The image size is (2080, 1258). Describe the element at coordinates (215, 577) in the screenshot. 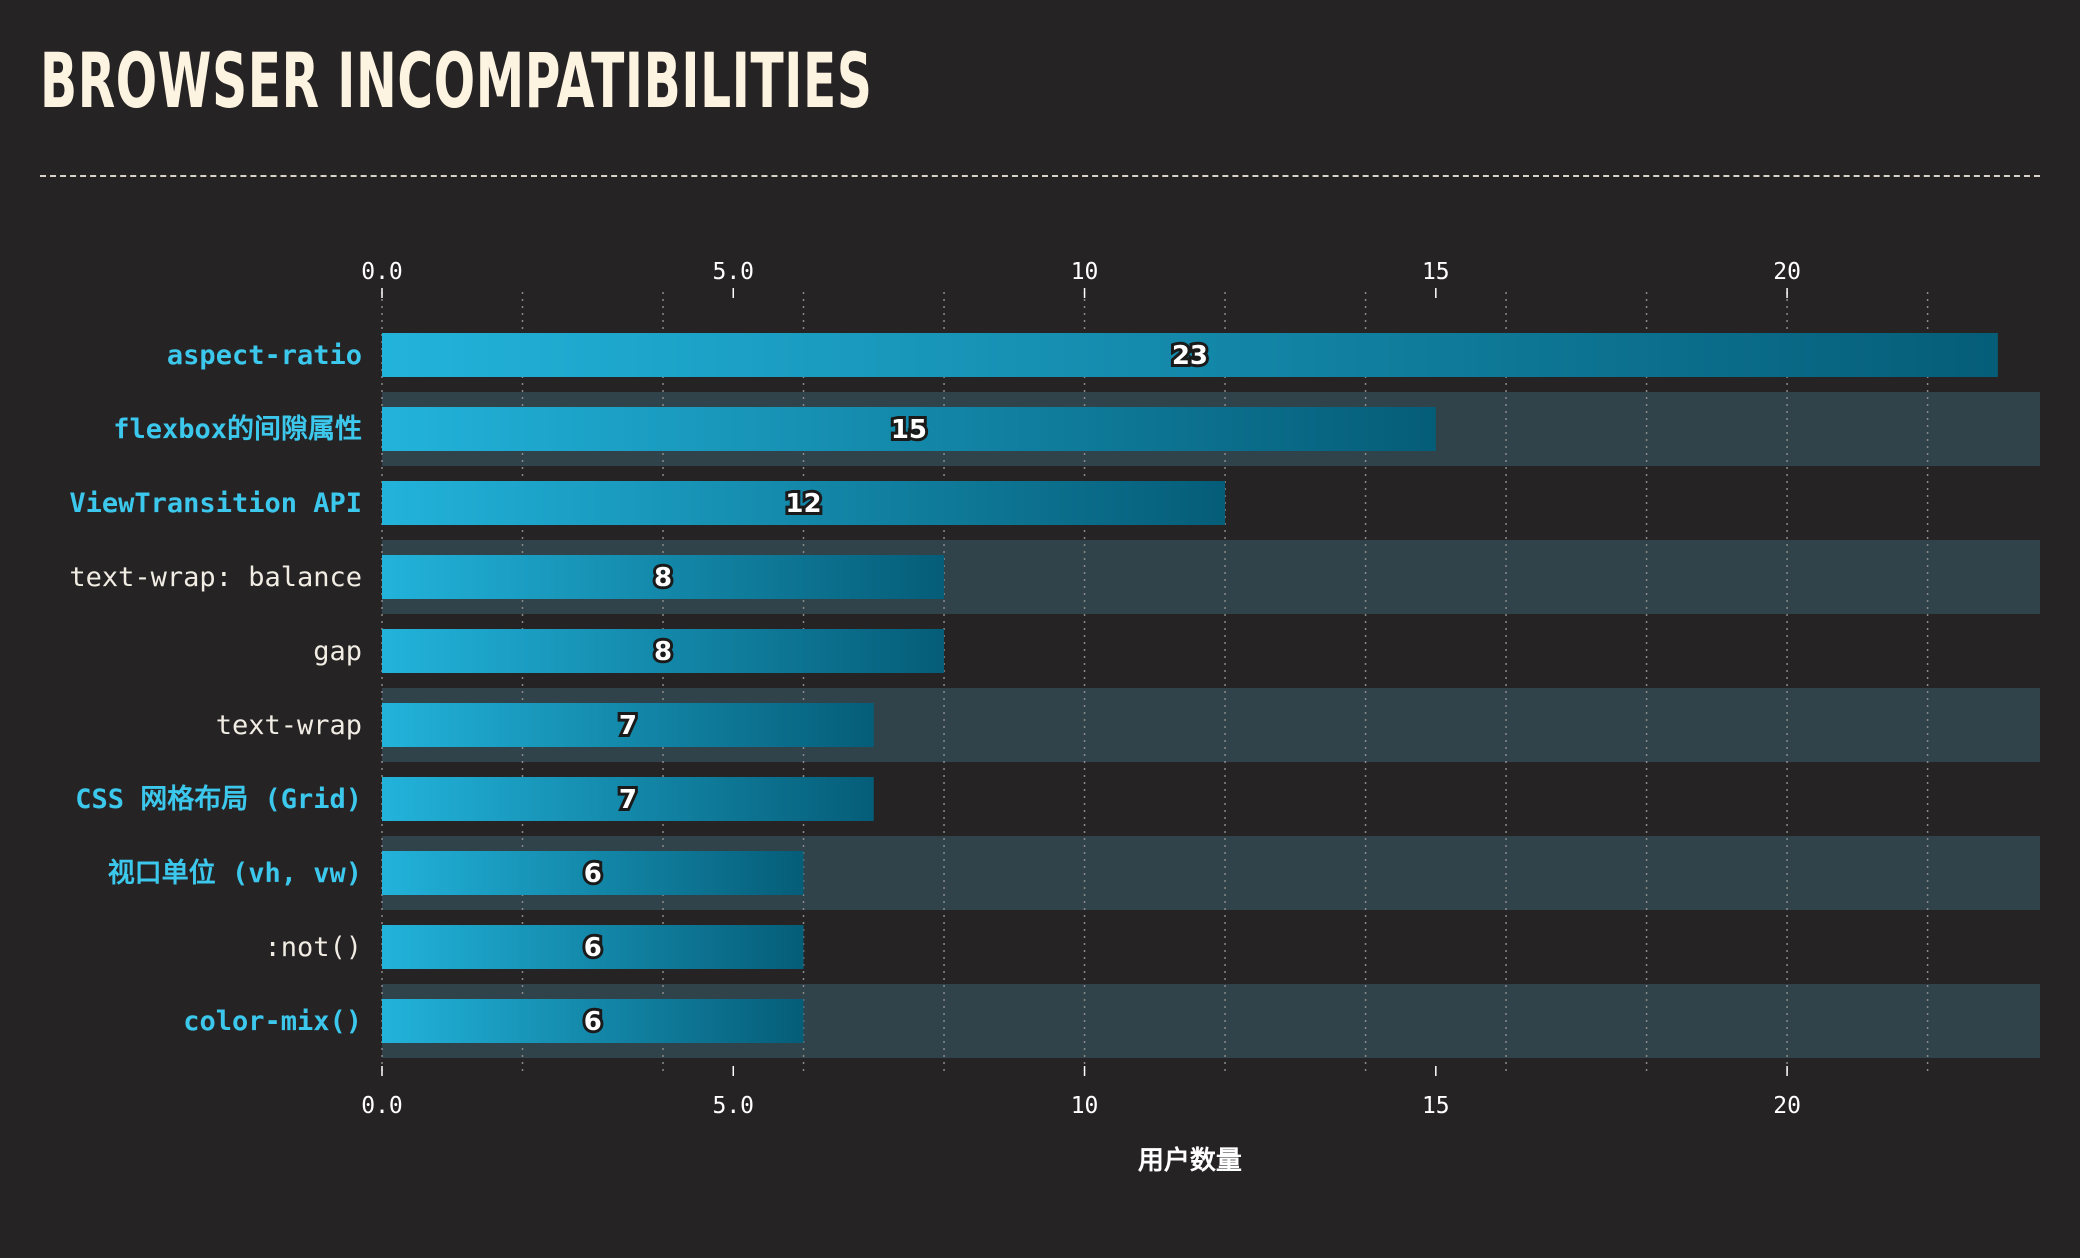

I see `category-label: text-wrap: balance` at that location.